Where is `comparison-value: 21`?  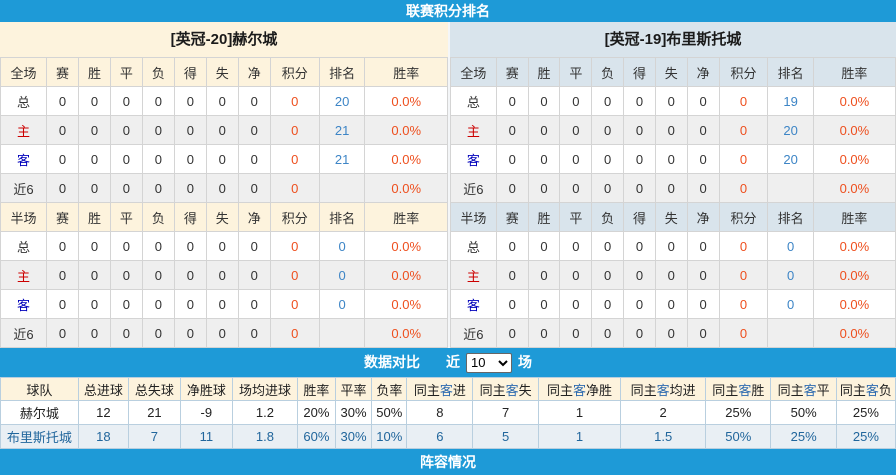 comparison-value: 21 is located at coordinates (154, 412).